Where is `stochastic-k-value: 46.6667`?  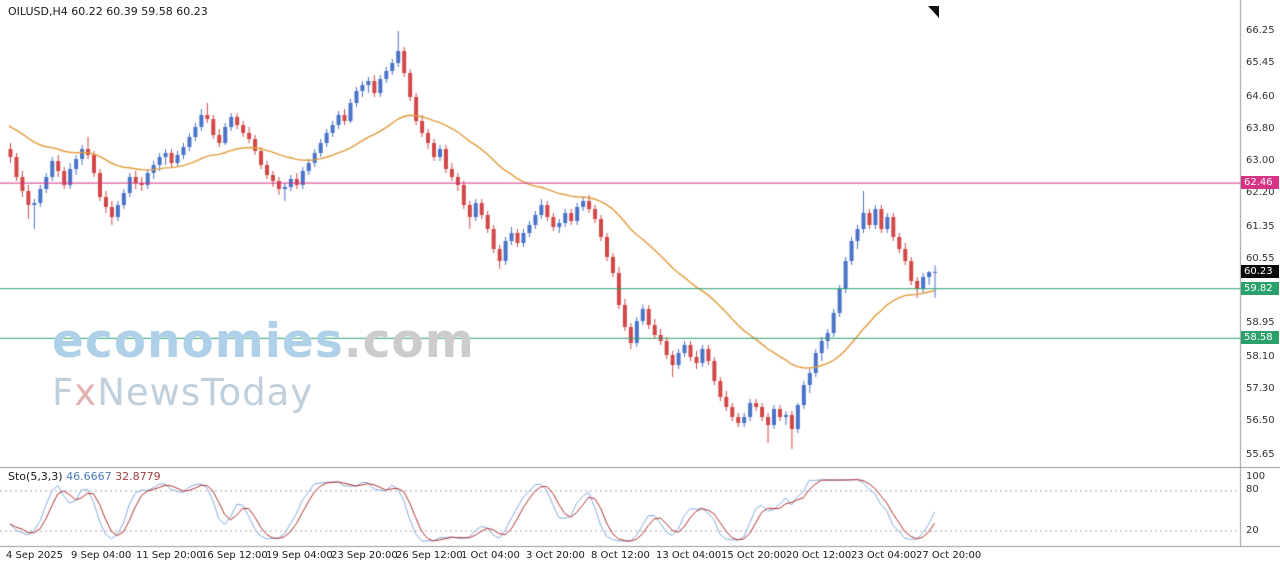 stochastic-k-value: 46.6667 is located at coordinates (89, 476).